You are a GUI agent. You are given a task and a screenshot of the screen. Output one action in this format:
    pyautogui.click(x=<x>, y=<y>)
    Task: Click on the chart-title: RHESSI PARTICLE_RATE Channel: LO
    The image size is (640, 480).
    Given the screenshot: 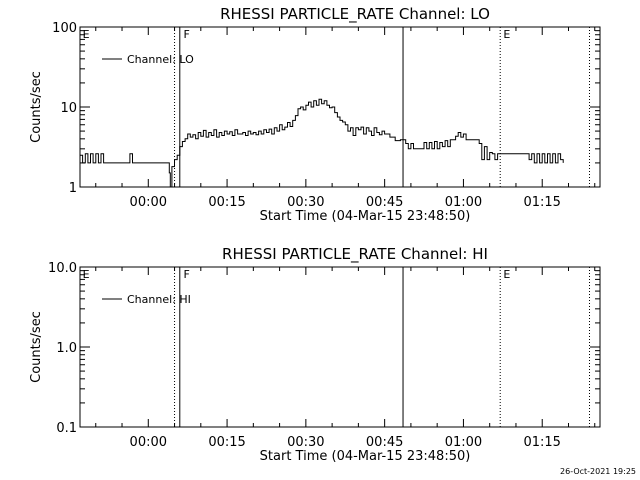 What is the action you would take?
    pyautogui.click(x=355, y=14)
    